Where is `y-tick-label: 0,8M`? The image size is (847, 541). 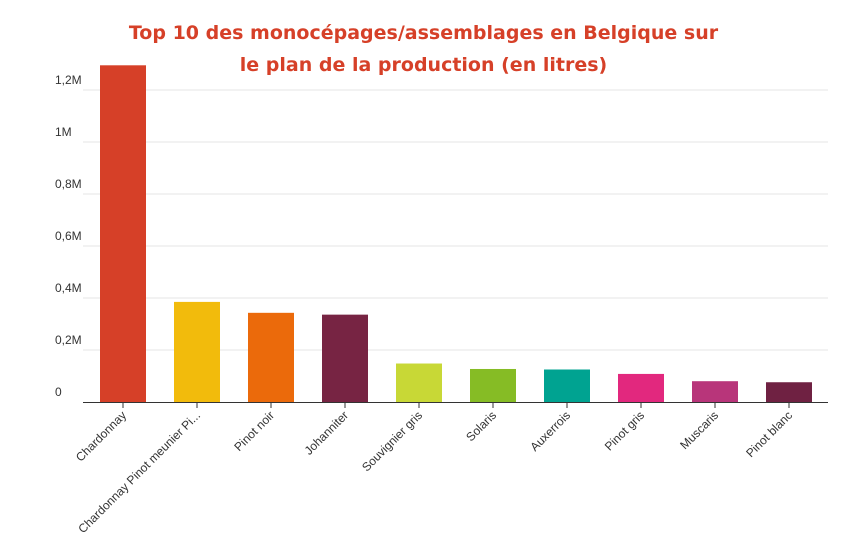
y-tick-label: 0,8M is located at coordinates (68, 184).